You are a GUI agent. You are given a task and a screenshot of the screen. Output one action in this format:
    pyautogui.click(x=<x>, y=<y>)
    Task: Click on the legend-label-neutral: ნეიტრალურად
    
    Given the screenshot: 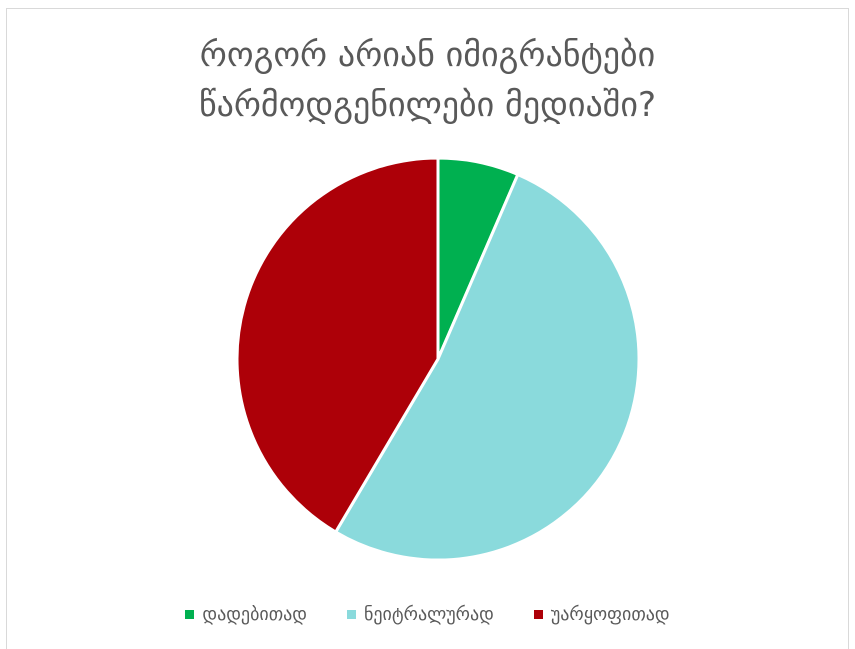 What is the action you would take?
    pyautogui.click(x=428, y=614)
    